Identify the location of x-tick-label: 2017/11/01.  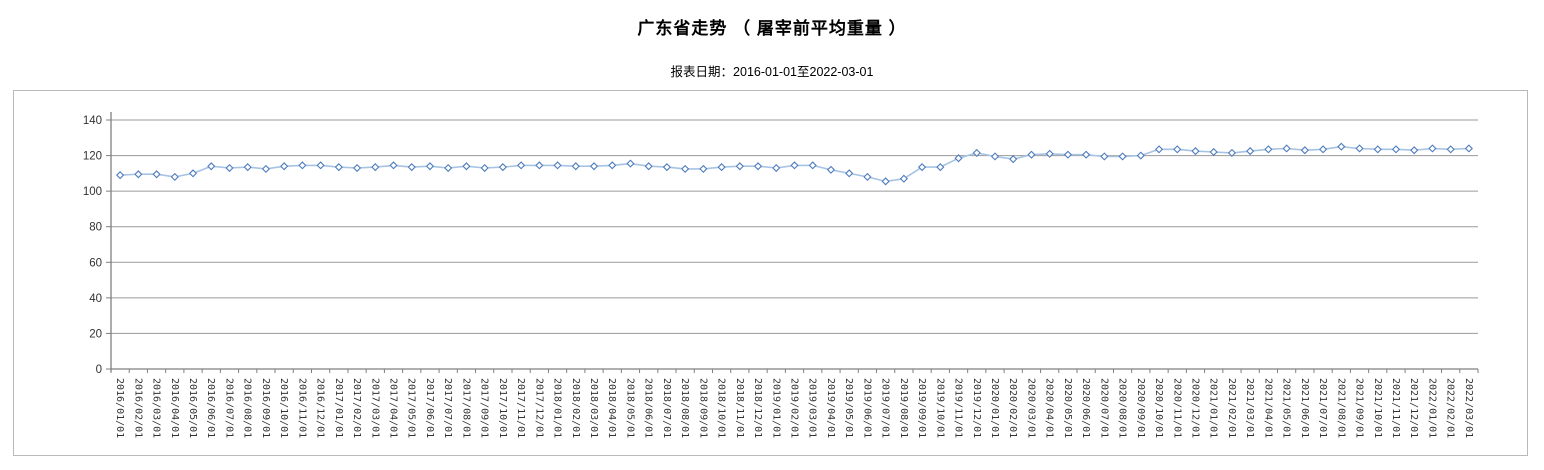
(520, 408).